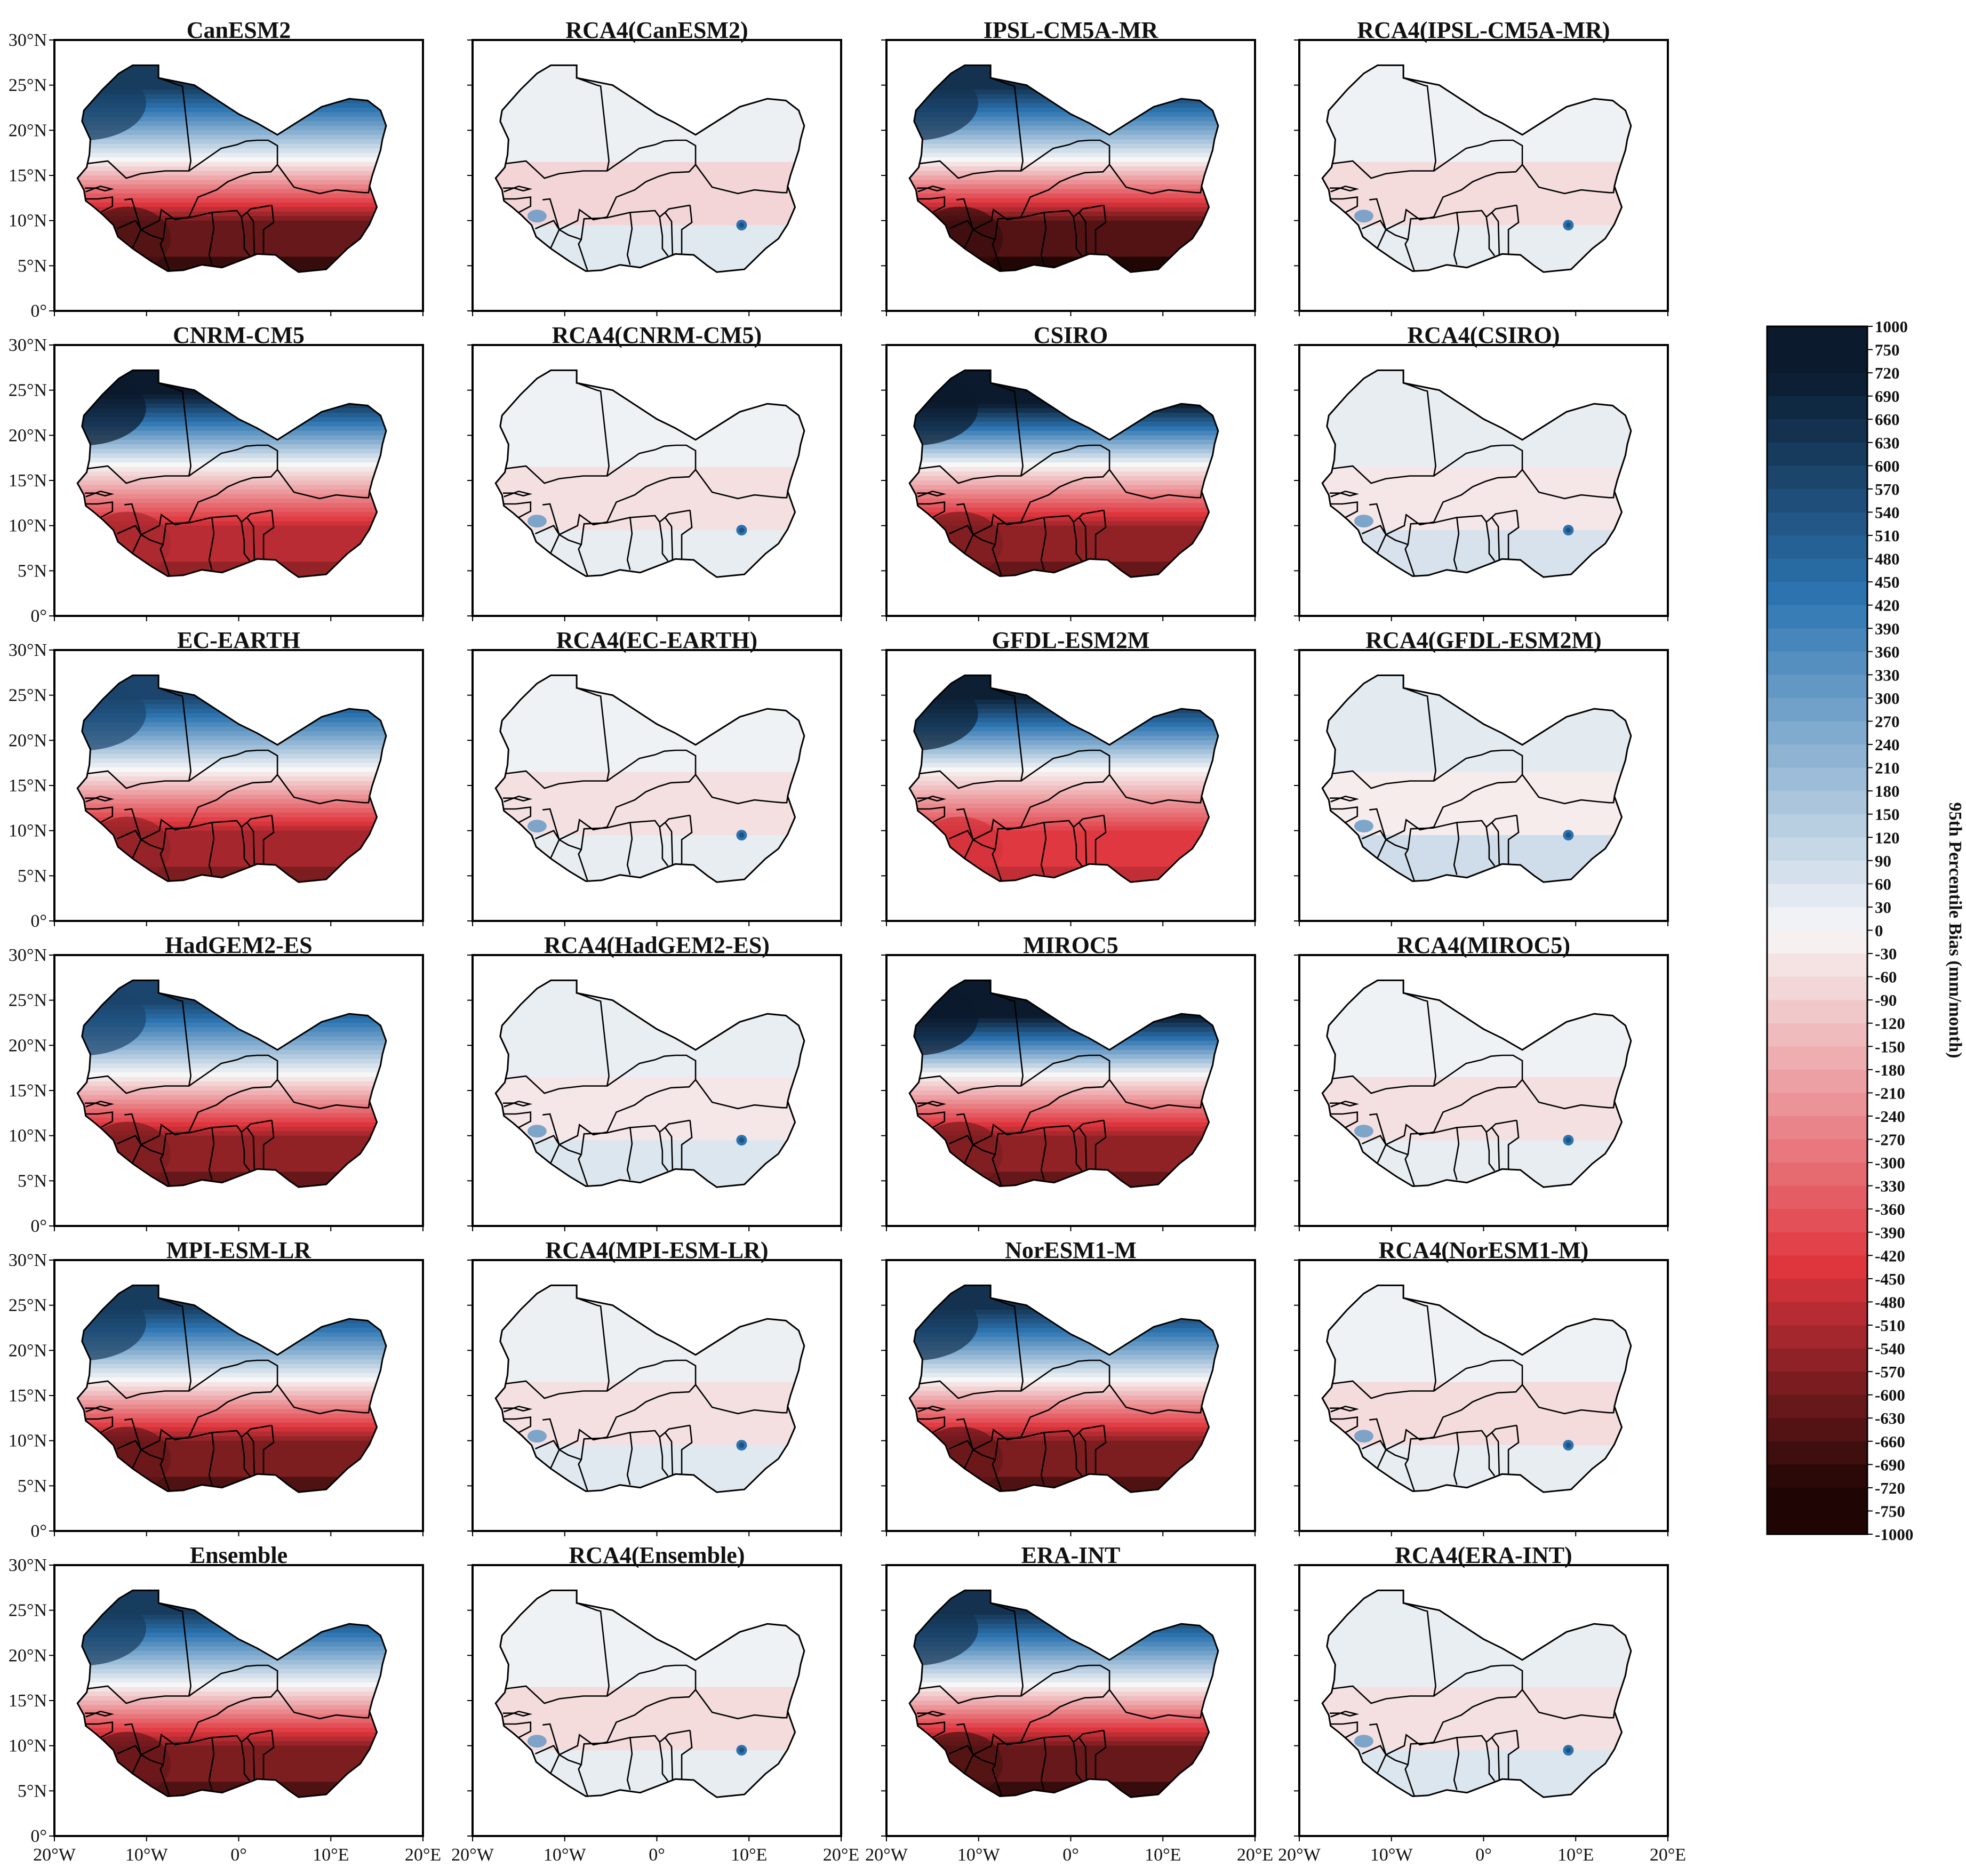  What do you see at coordinates (1482, 1703) in the screenshot?
I see `map-panel: 20°W 10°W 0° 10°E 20°E RCA4(ERA-INT)` at bounding box center [1482, 1703].